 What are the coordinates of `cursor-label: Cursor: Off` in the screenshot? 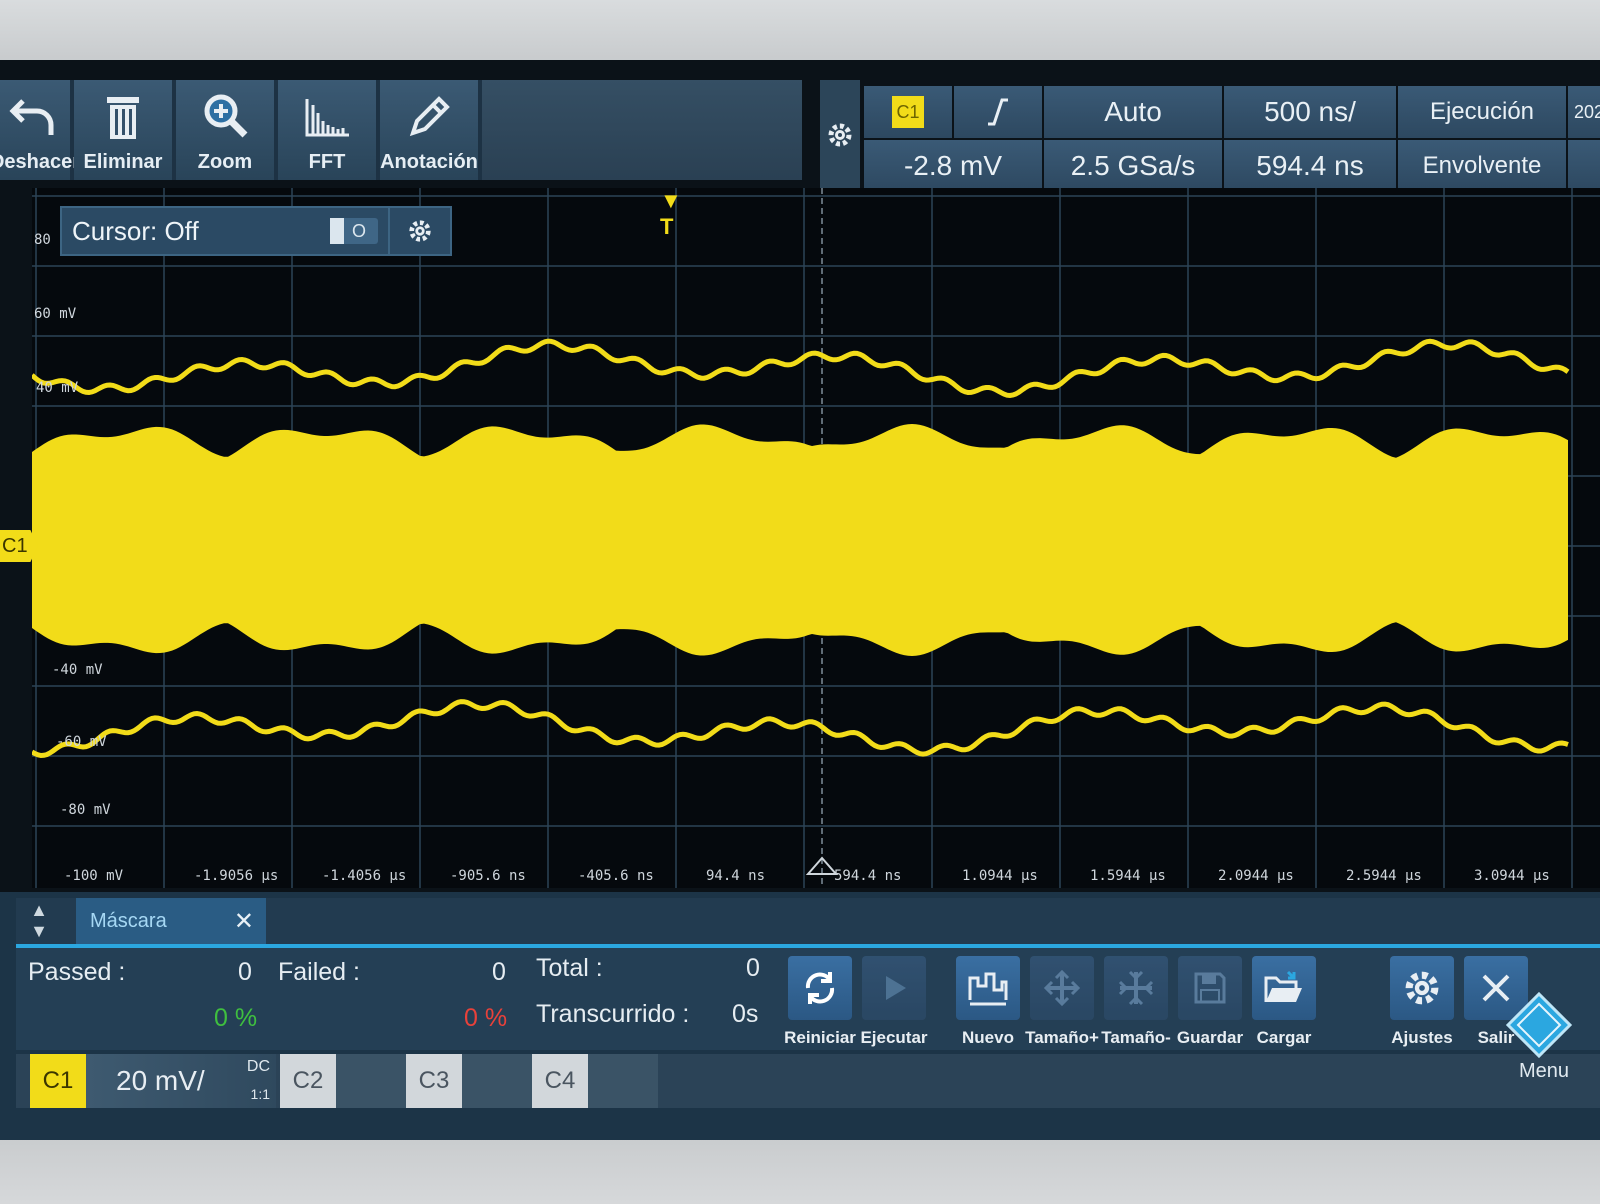 It's located at (135, 230).